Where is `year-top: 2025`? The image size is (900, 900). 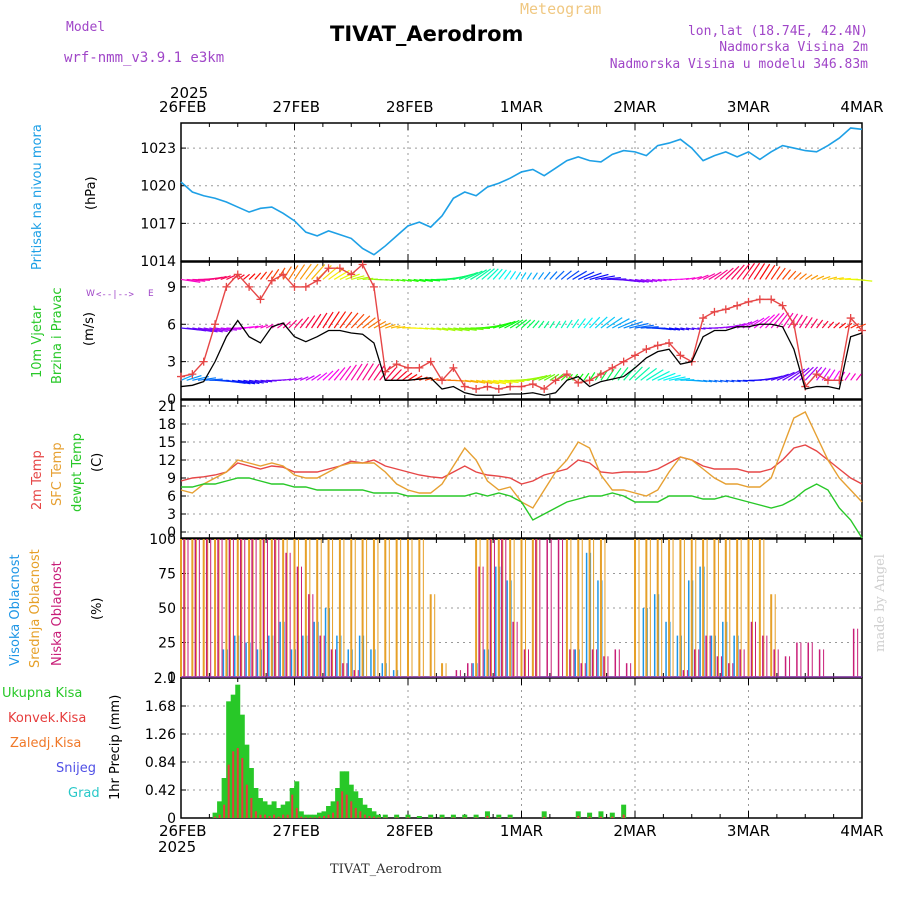
year-top: 2025 is located at coordinates (189, 93).